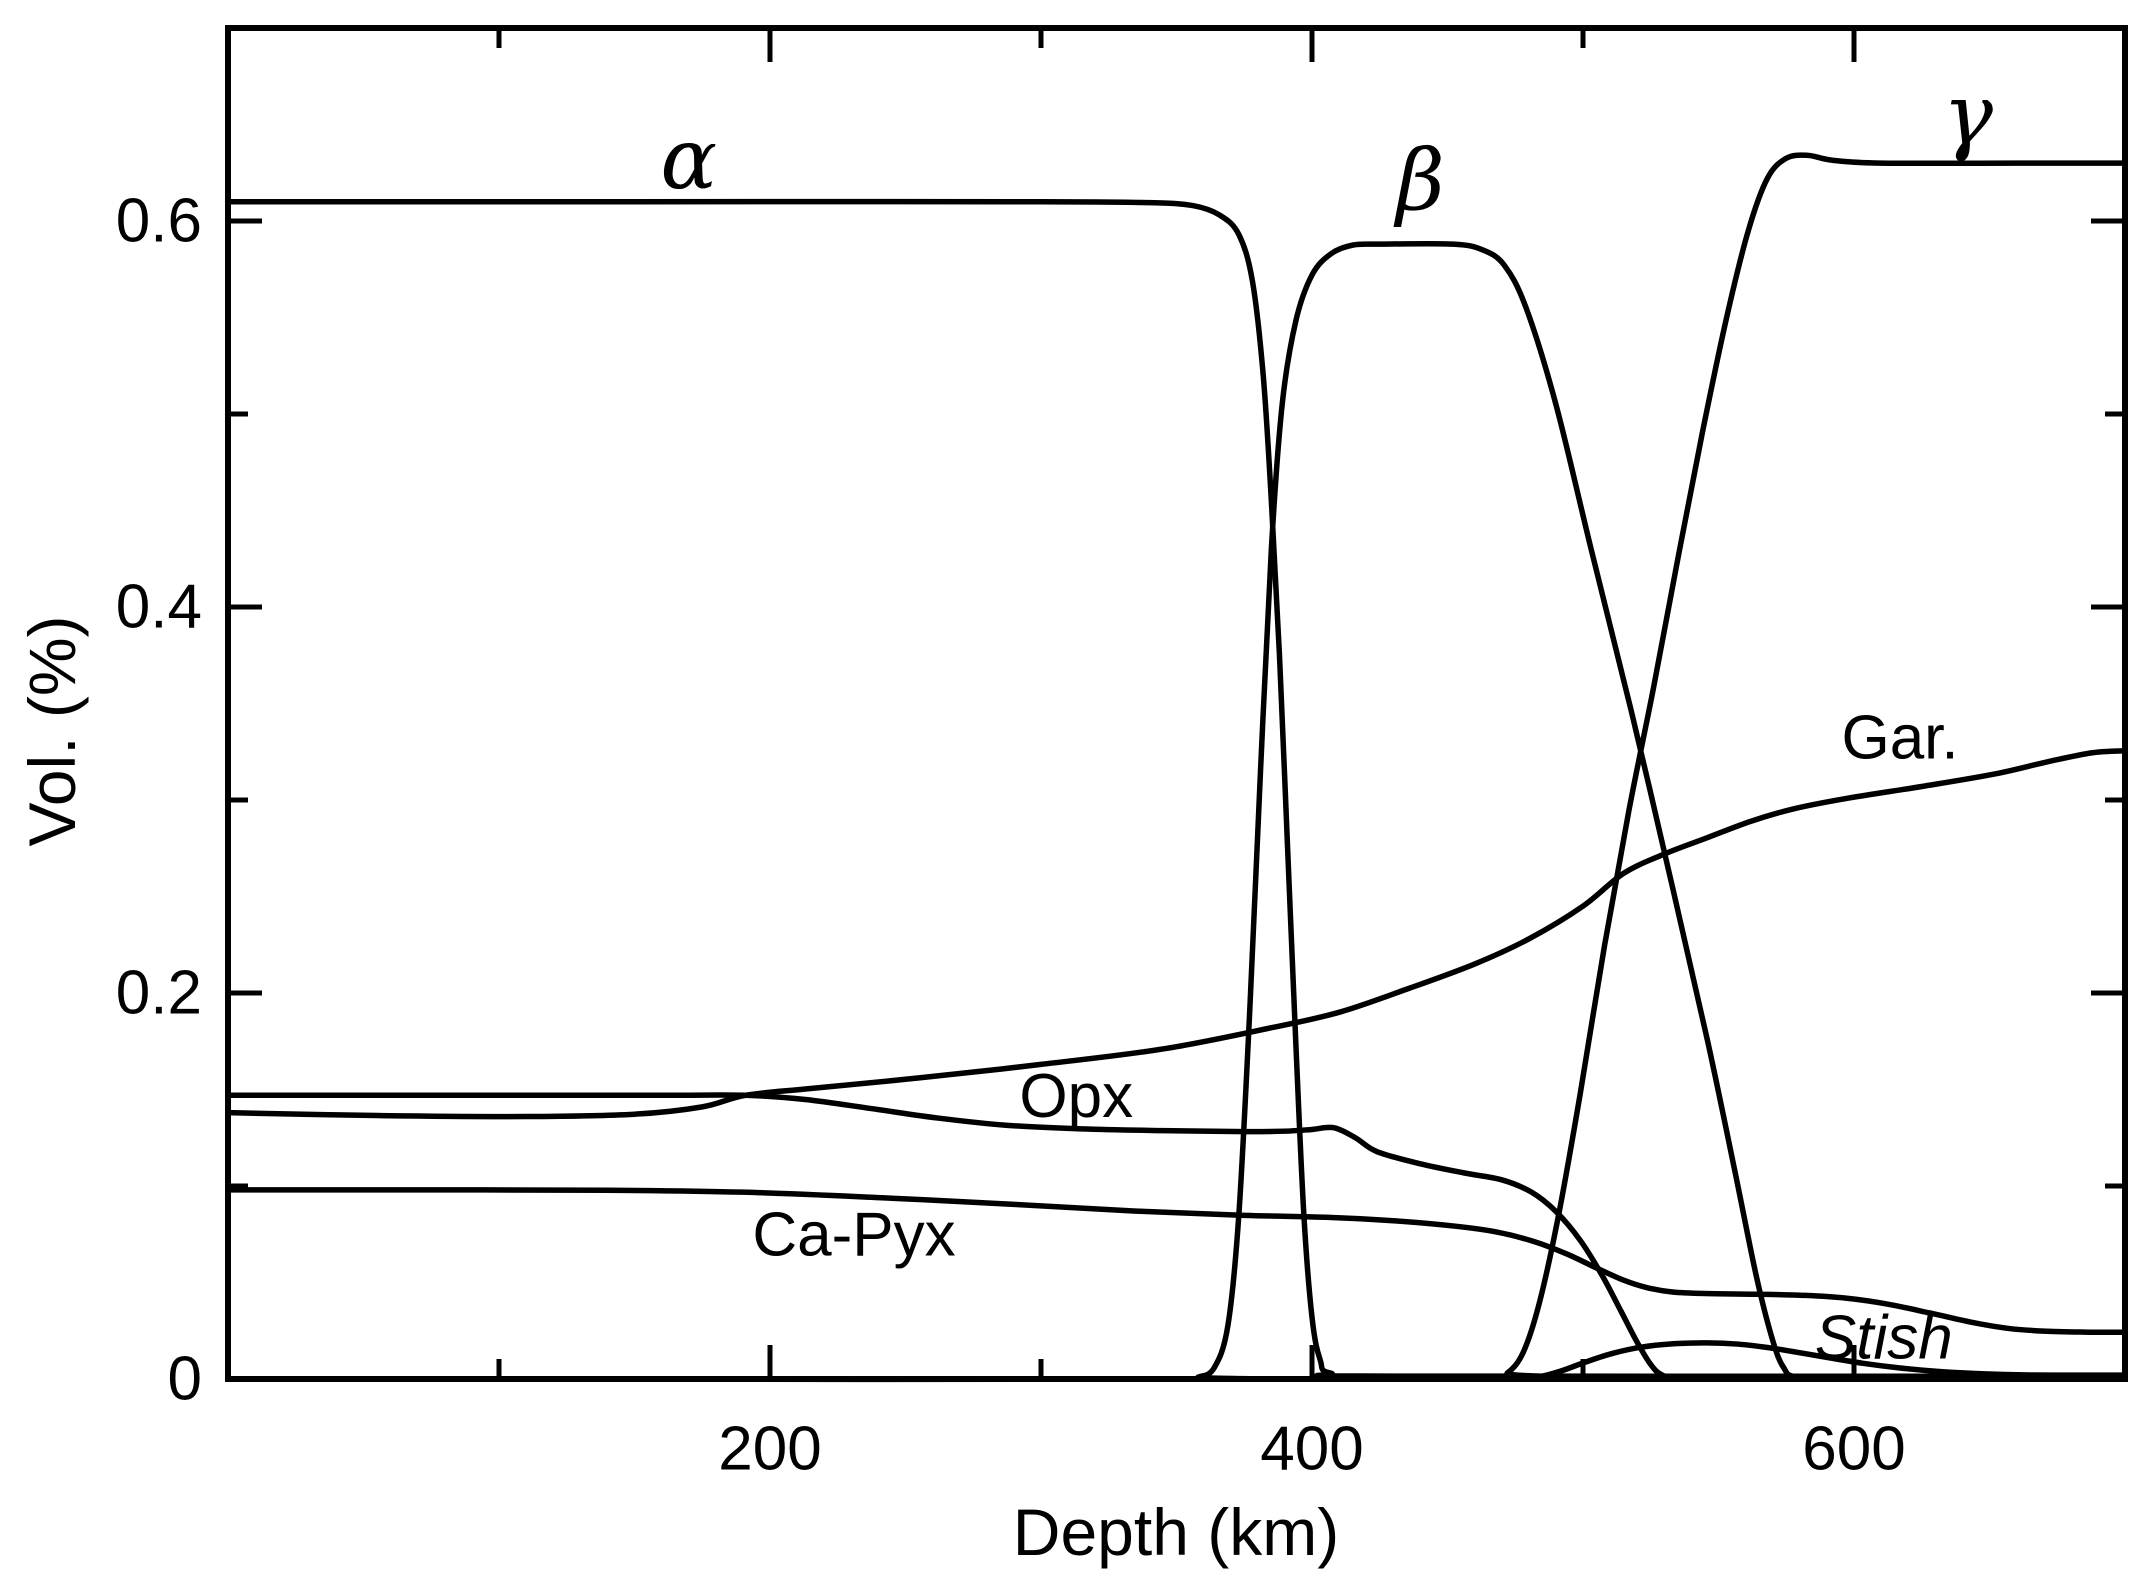  I want to click on x-tick-label-600: 600, so click(1853, 1449).